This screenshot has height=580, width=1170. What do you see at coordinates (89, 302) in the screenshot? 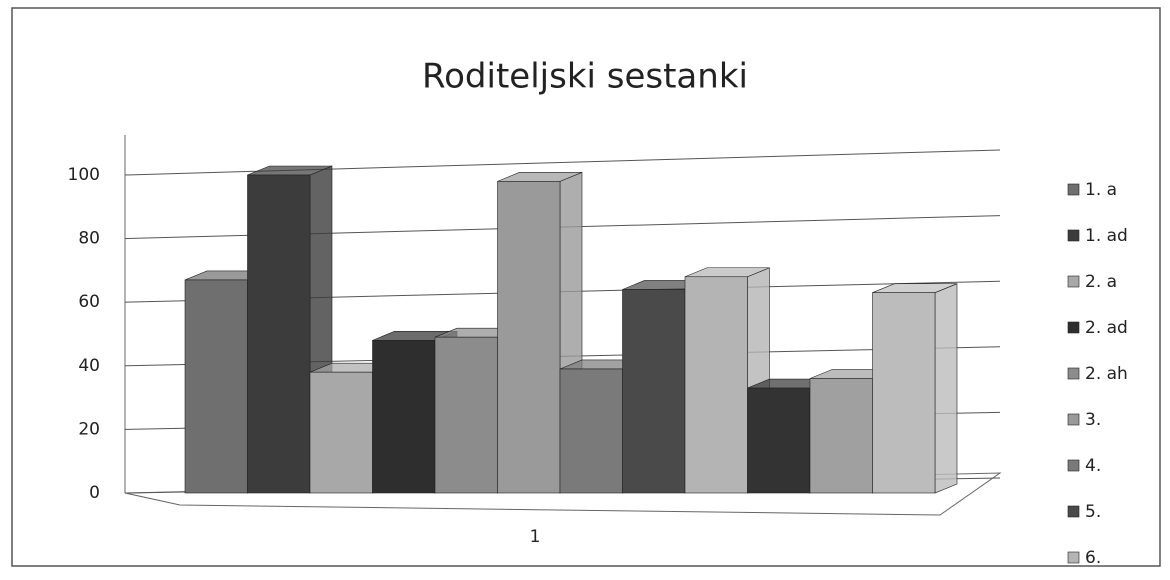
I see `y-tick-label: 60` at bounding box center [89, 302].